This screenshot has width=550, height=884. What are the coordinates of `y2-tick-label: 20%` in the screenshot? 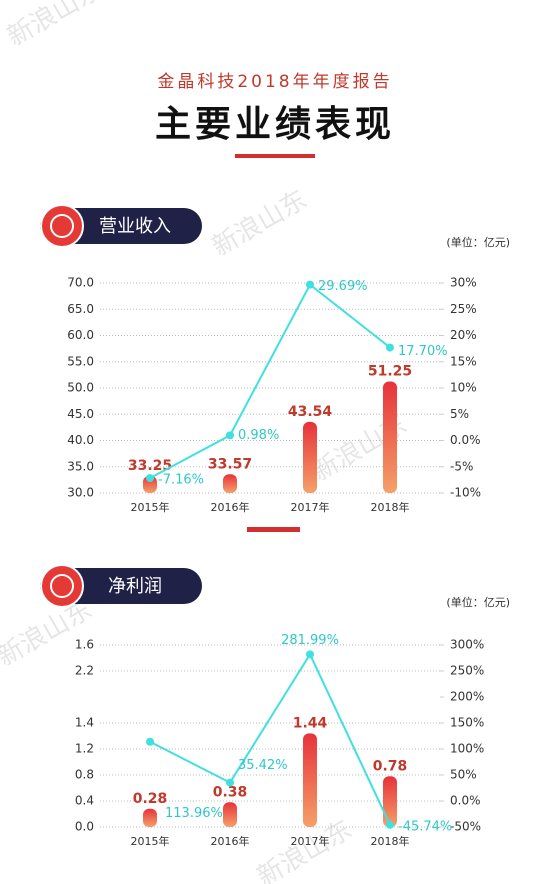 It's located at (463, 335).